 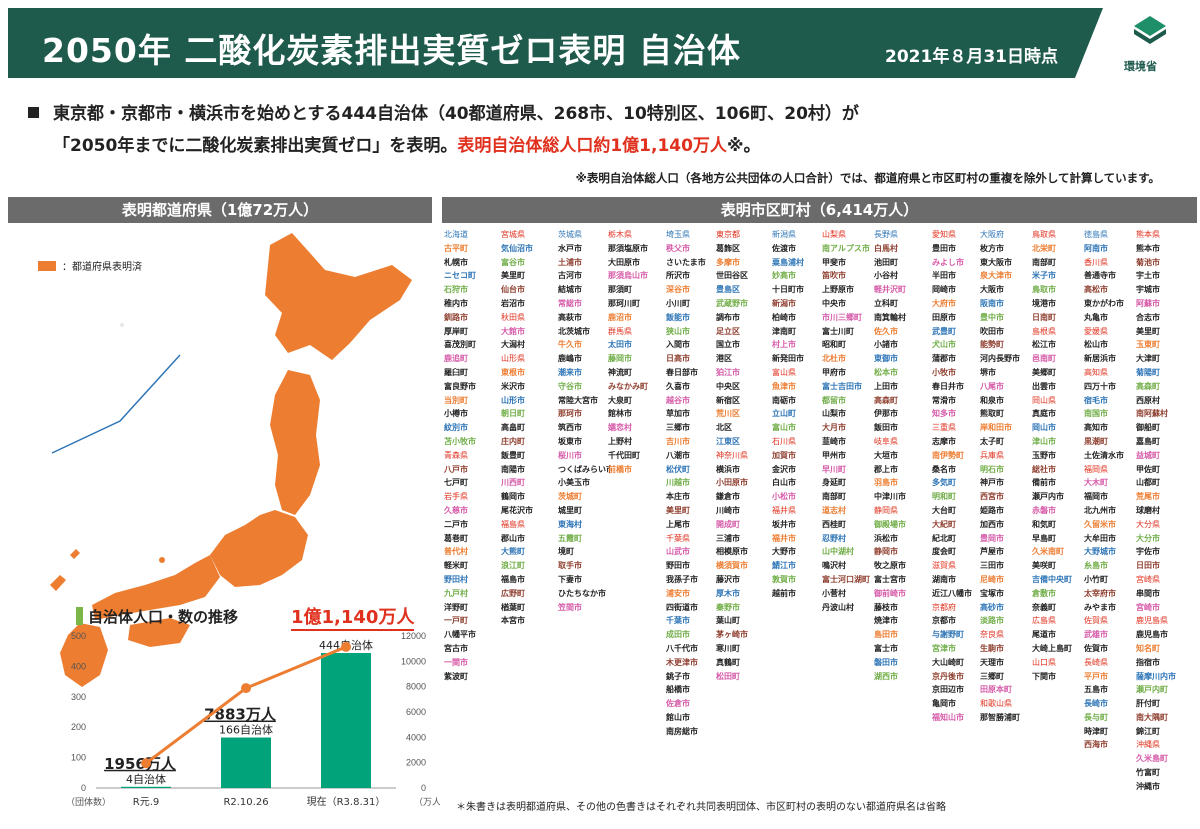 What do you see at coordinates (456, 234) in the screenshot?
I see `prefecture-heading: 北海道` at bounding box center [456, 234].